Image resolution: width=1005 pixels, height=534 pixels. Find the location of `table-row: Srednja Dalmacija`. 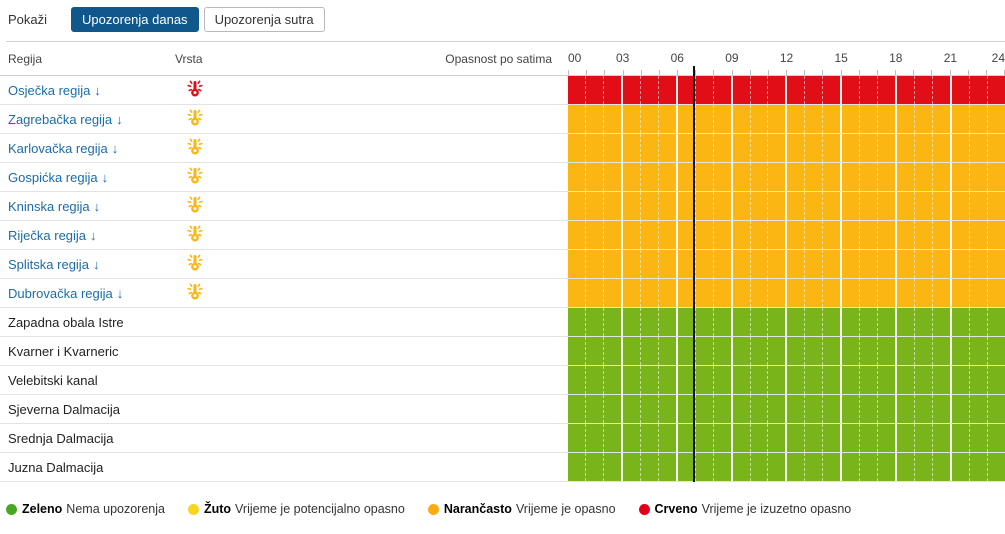

table-row: Srednja Dalmacija is located at coordinates (502, 438).